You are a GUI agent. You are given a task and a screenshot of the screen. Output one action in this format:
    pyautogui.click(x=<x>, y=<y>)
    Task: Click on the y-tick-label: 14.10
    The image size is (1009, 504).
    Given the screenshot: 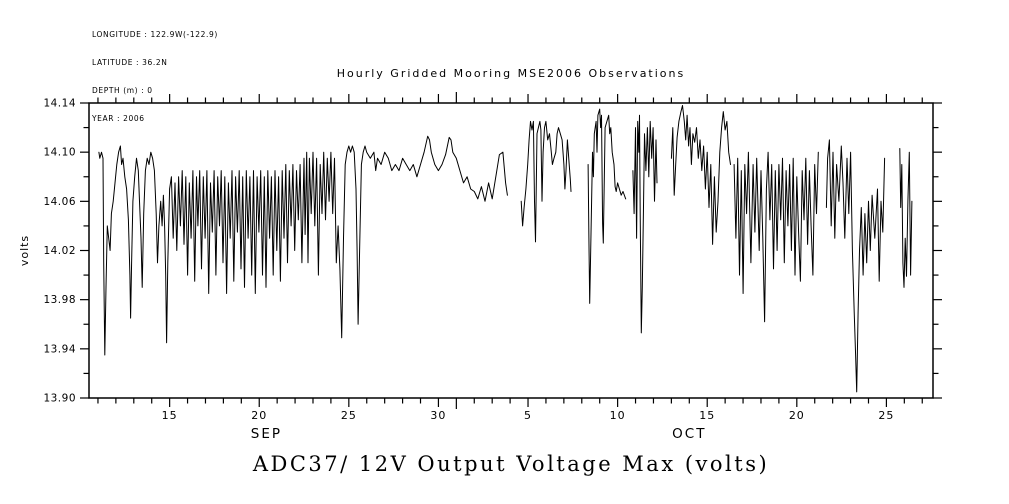 What is the action you would take?
    pyautogui.click(x=59, y=153)
    